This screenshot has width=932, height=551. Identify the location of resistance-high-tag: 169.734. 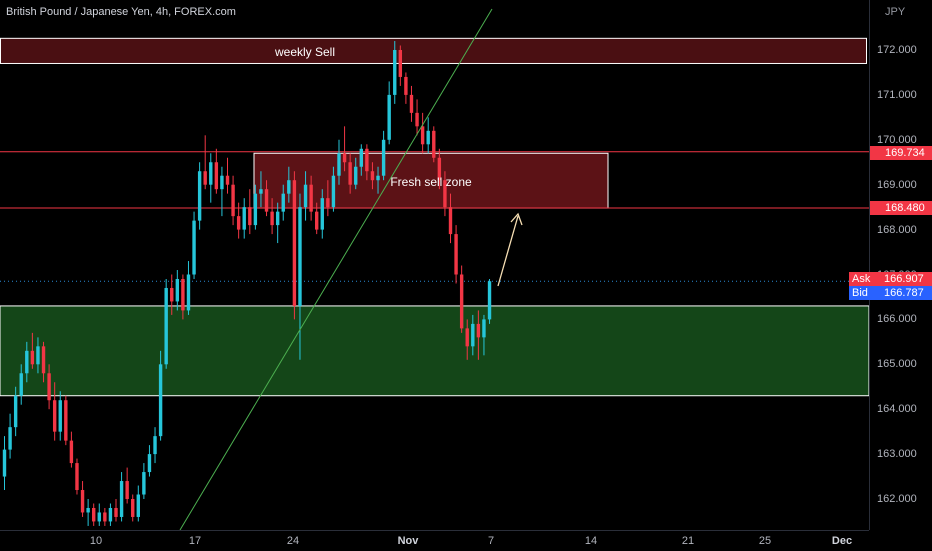
(901, 153).